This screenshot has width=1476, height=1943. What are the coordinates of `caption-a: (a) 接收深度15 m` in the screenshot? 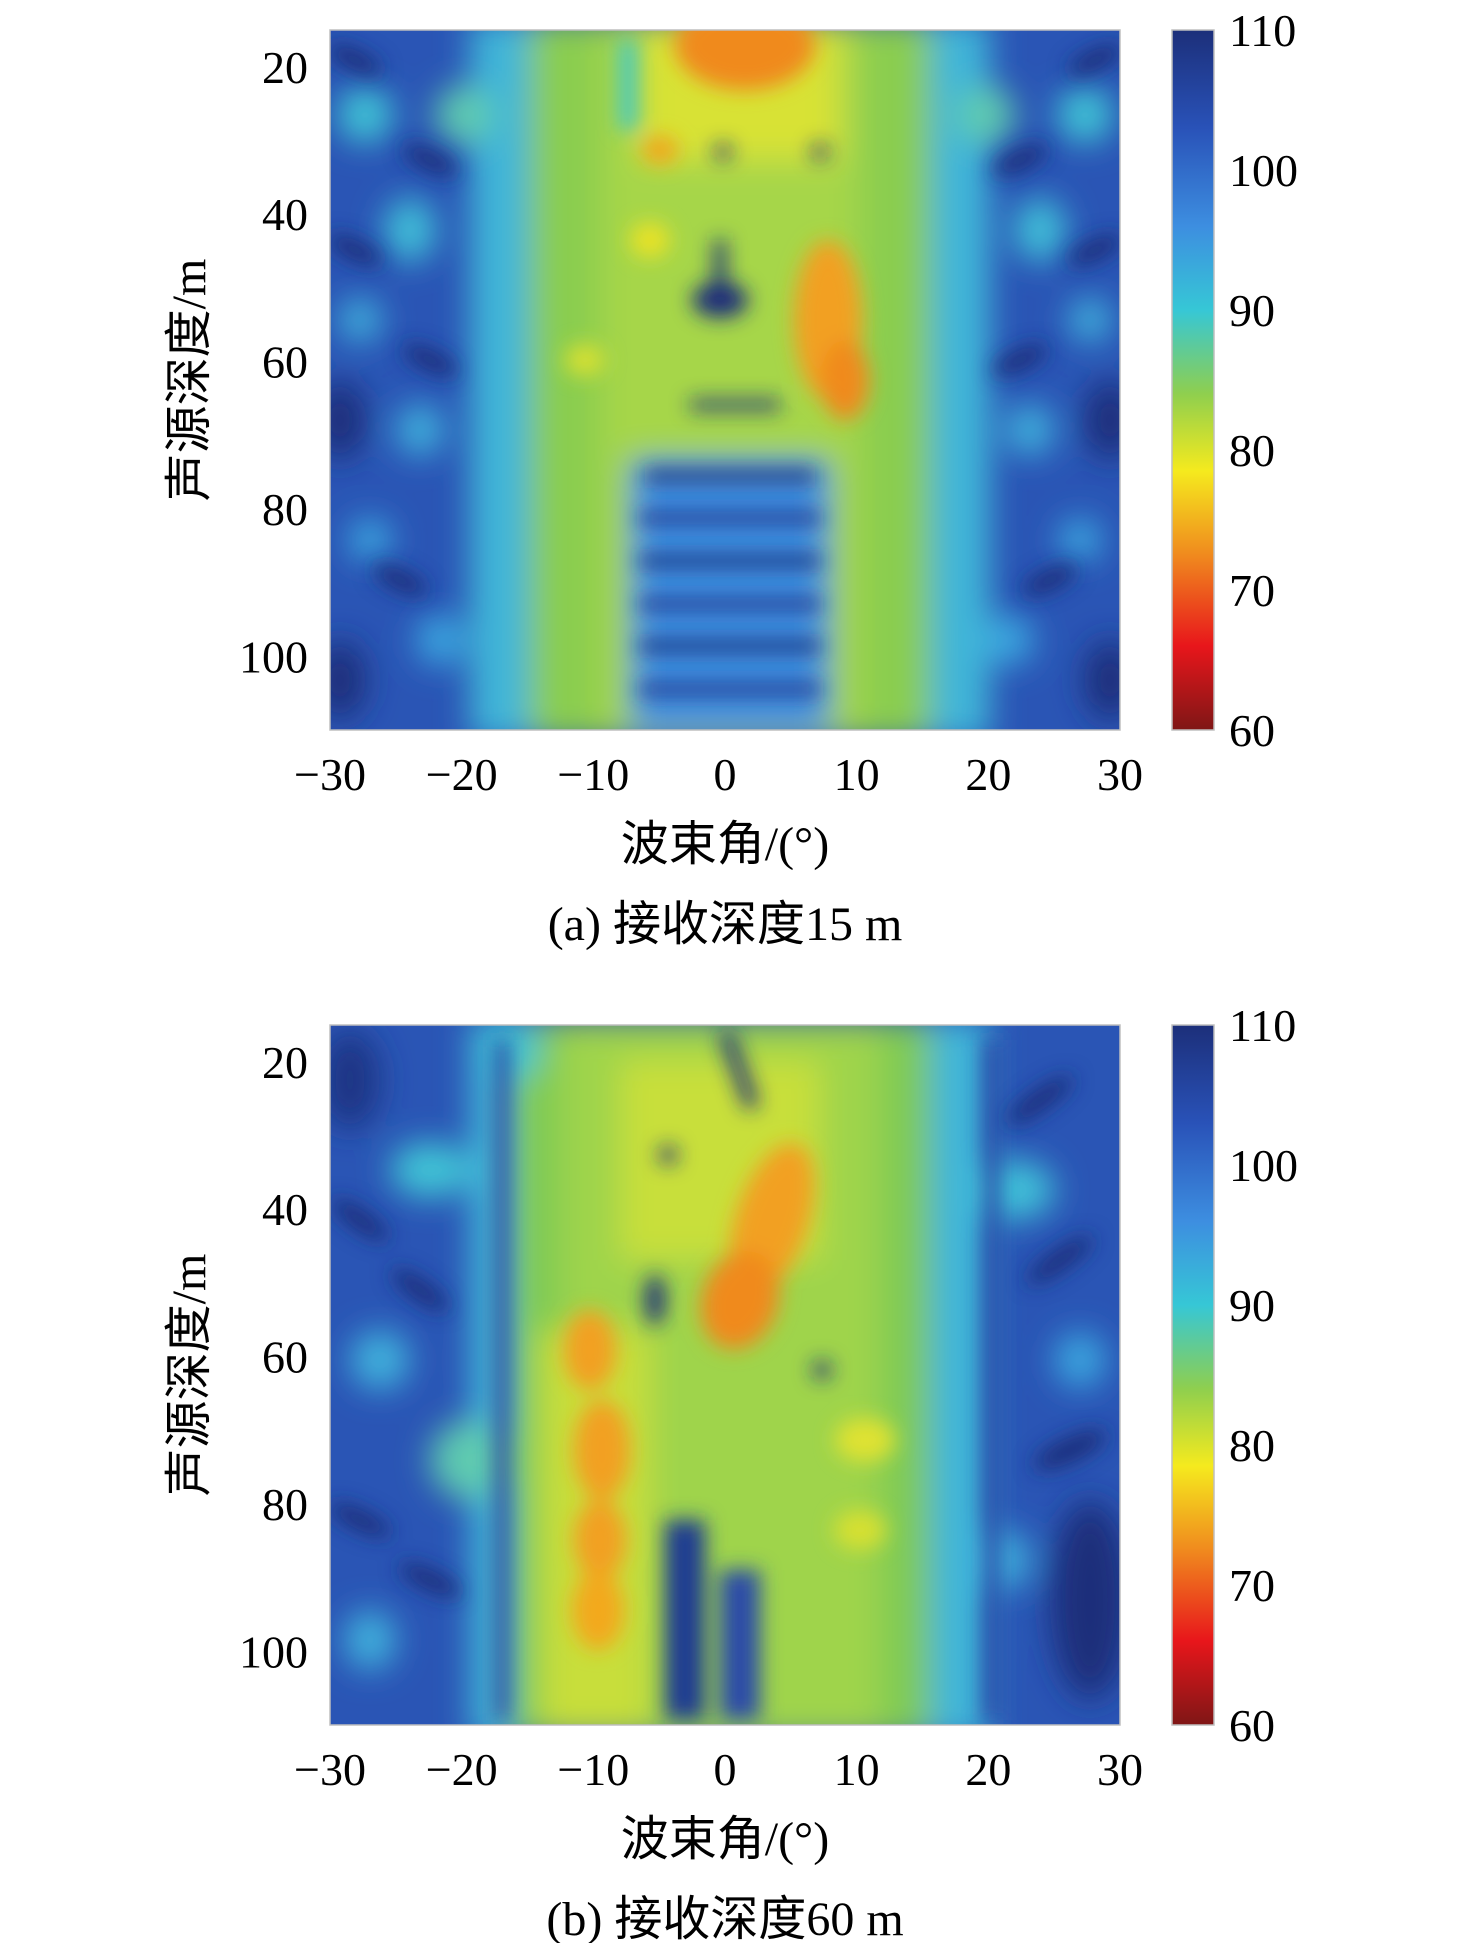 It's located at (725, 924).